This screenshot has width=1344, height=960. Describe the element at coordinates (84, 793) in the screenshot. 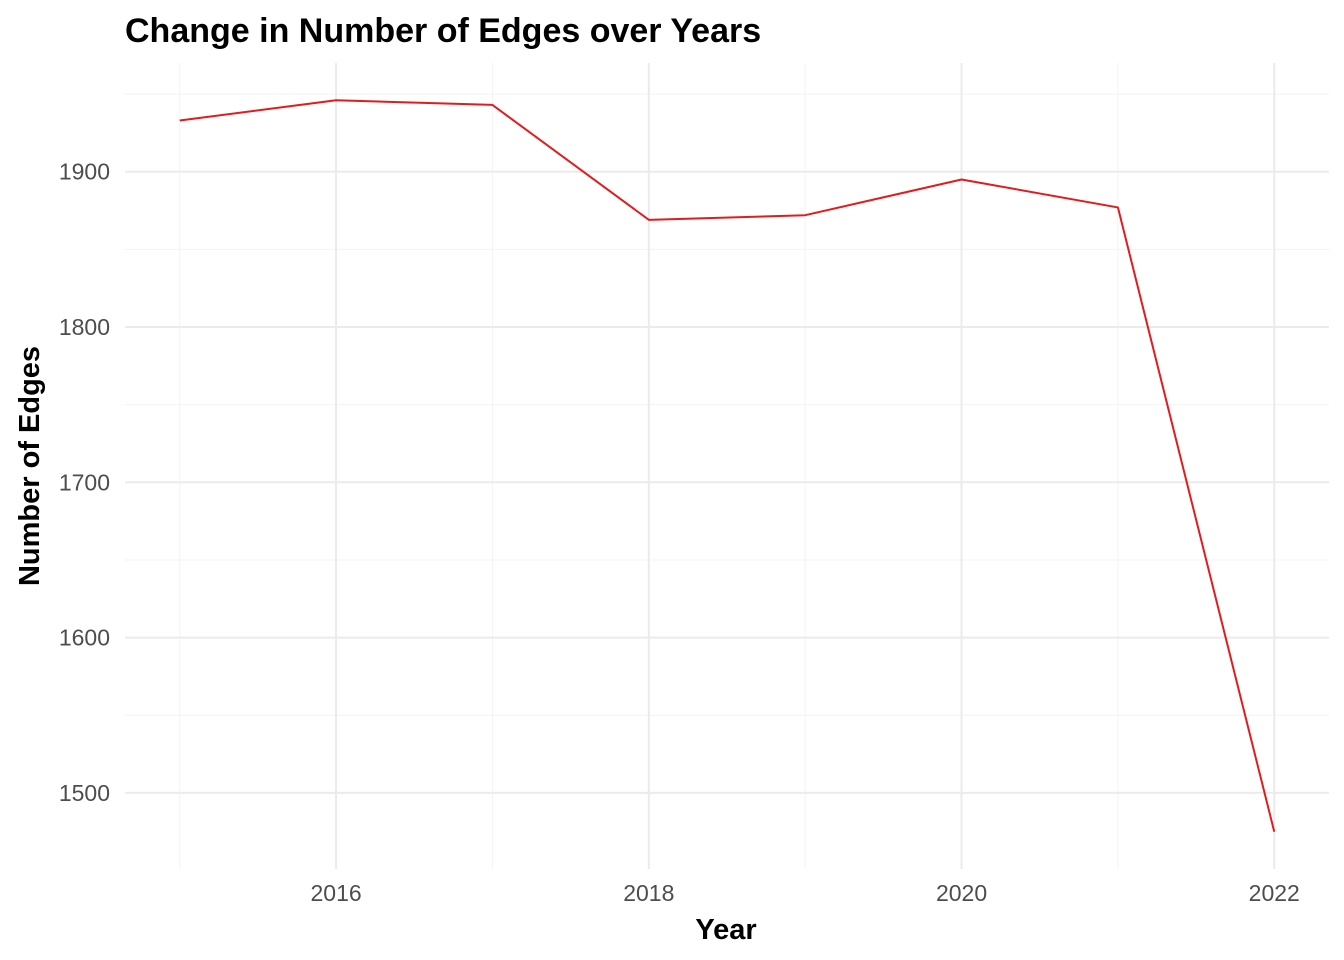

I see `y-tick-label-0: 1500` at that location.